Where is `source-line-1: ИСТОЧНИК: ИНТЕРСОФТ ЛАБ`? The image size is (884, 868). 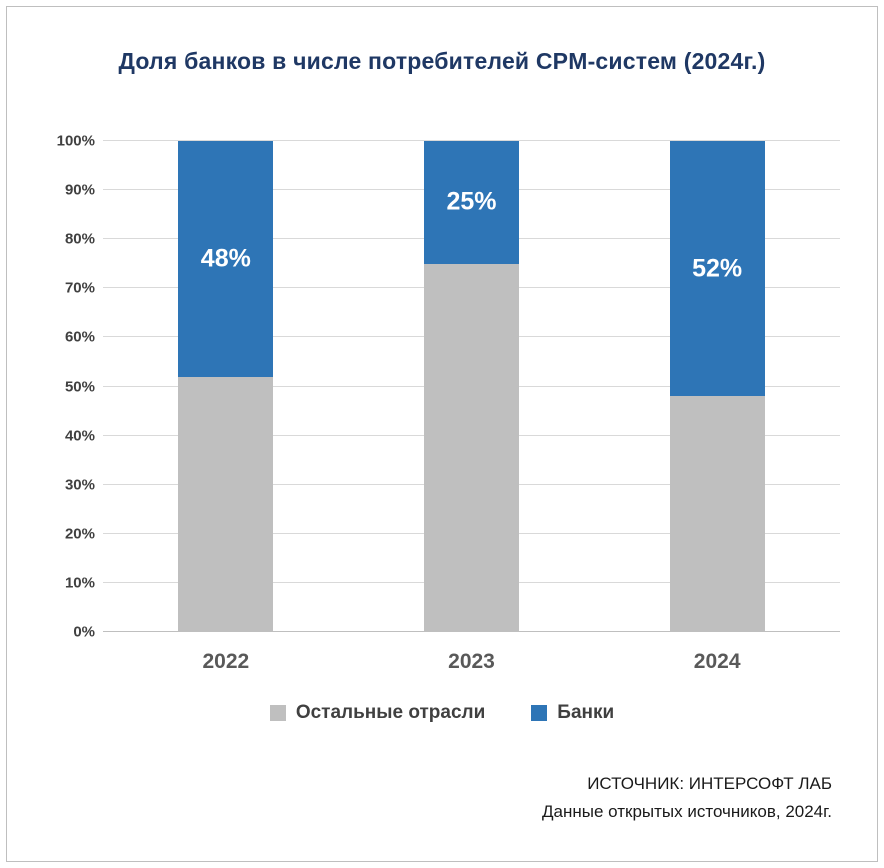 source-line-1: ИСТОЧНИК: ИНТЕРСОФТ ЛАБ is located at coordinates (709, 783).